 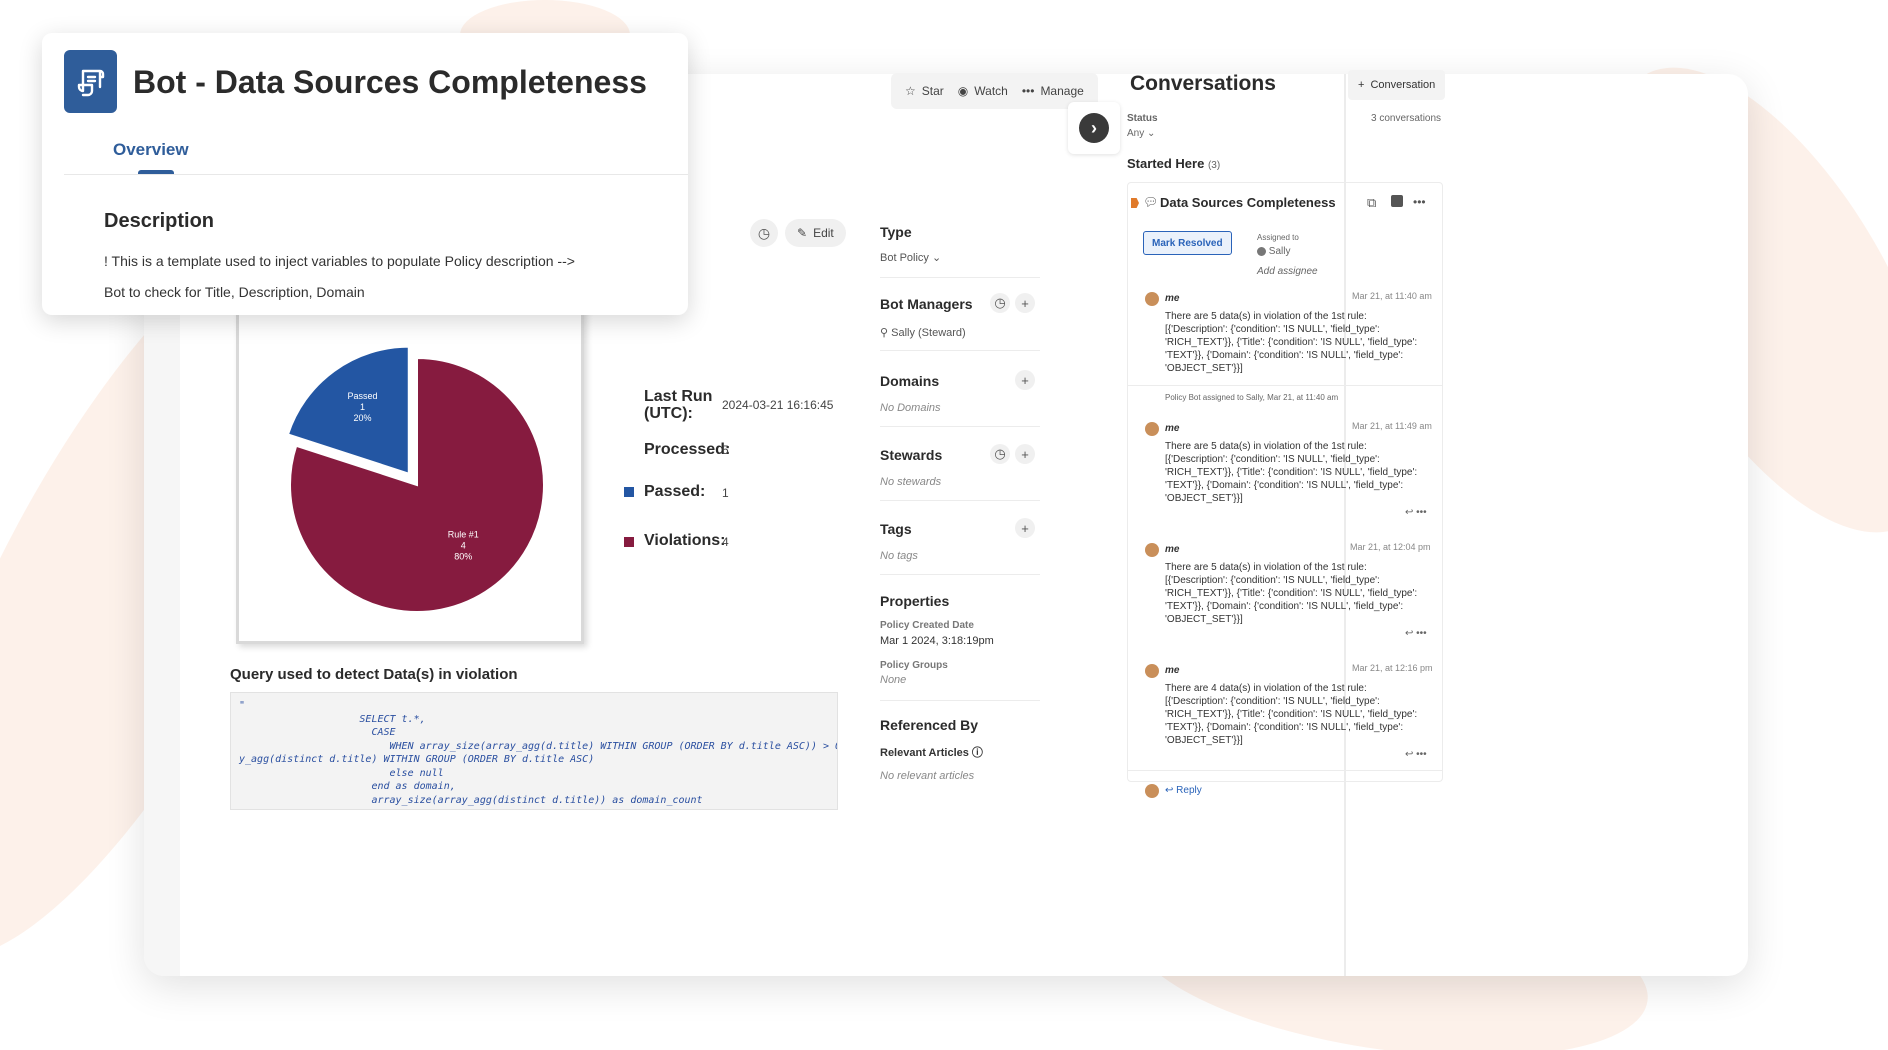 I want to click on star-icon: ☆, so click(x=910, y=91).